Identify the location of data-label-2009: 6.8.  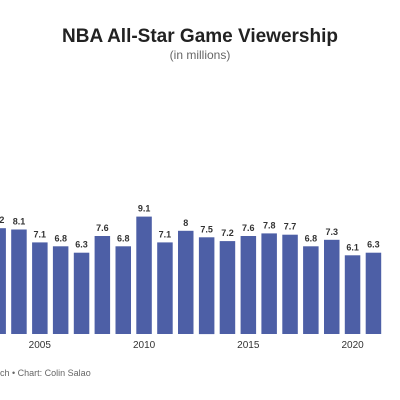
(123, 238).